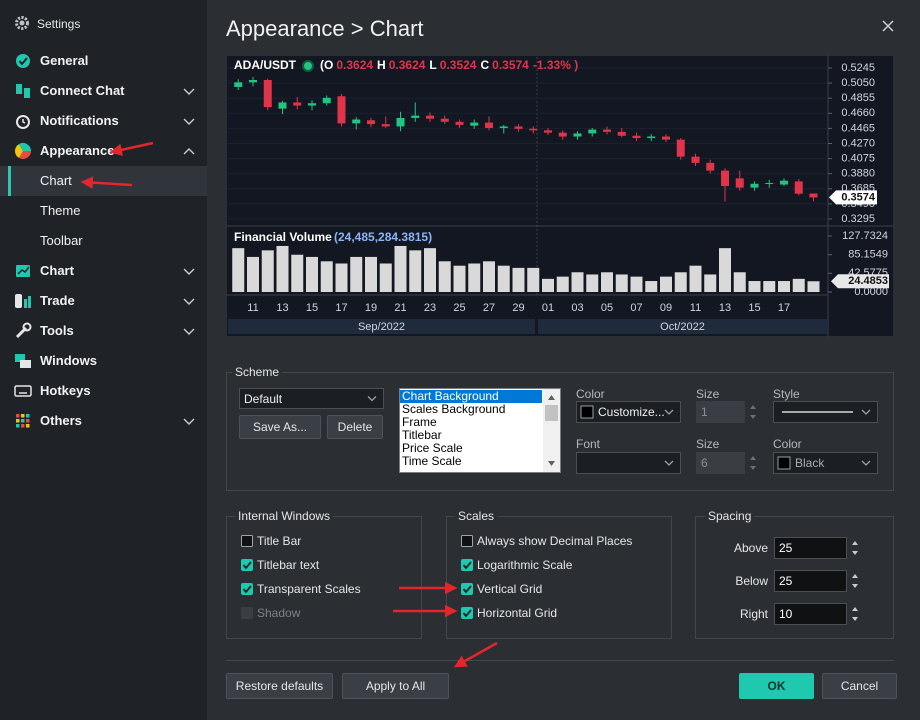 The height and width of the screenshot is (720, 920). Describe the element at coordinates (450, 396) in the screenshot. I see `listbox-item: Chart Background` at that location.